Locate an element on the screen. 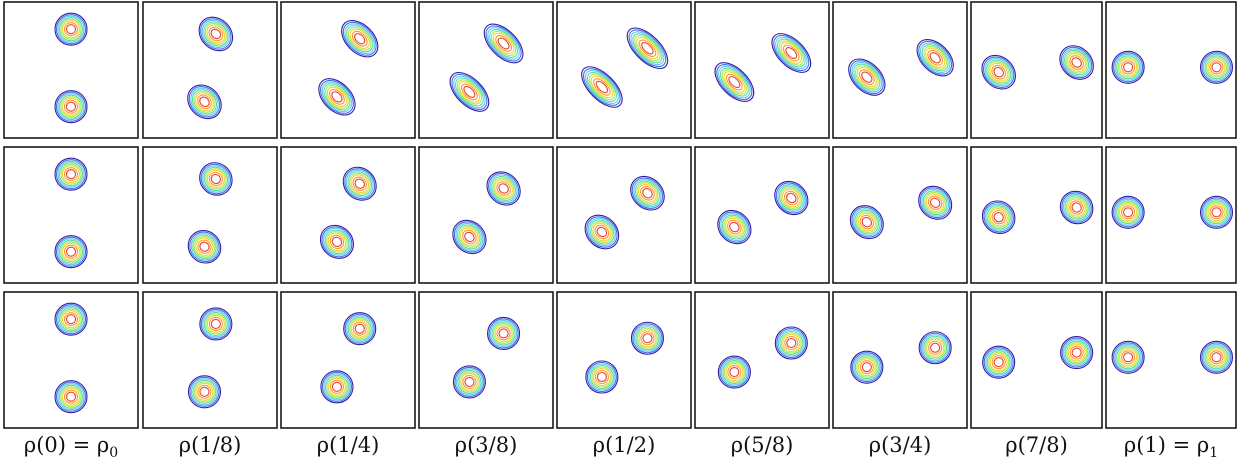 This screenshot has width=1240, height=470. column-label: ρ(7/8) is located at coordinates (1036, 445).